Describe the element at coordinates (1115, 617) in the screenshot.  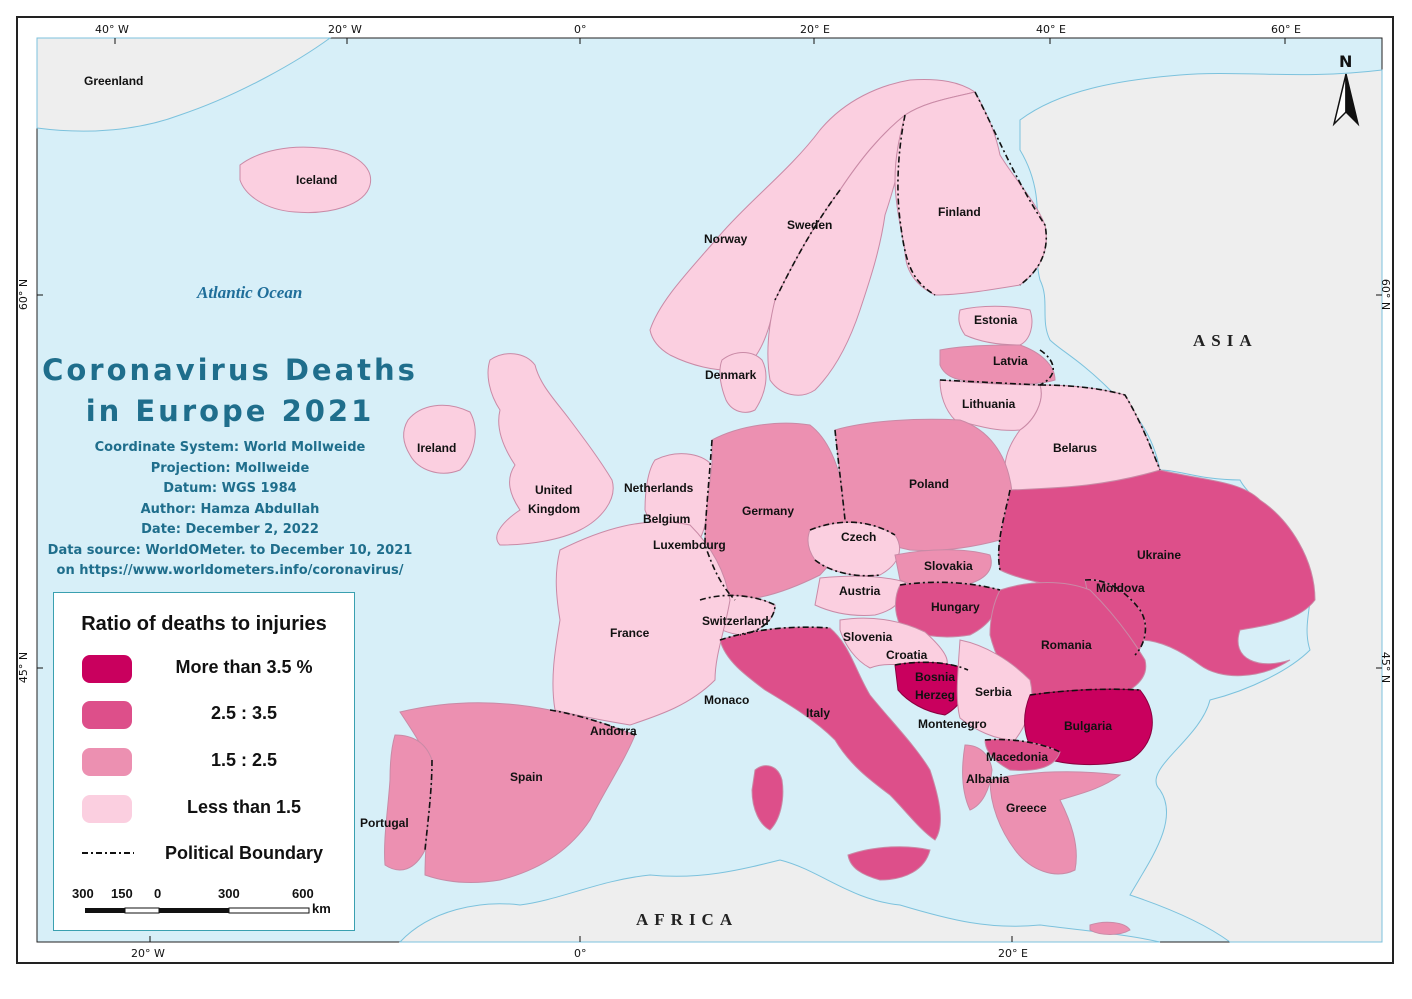
I see `boundary-moldova` at that location.